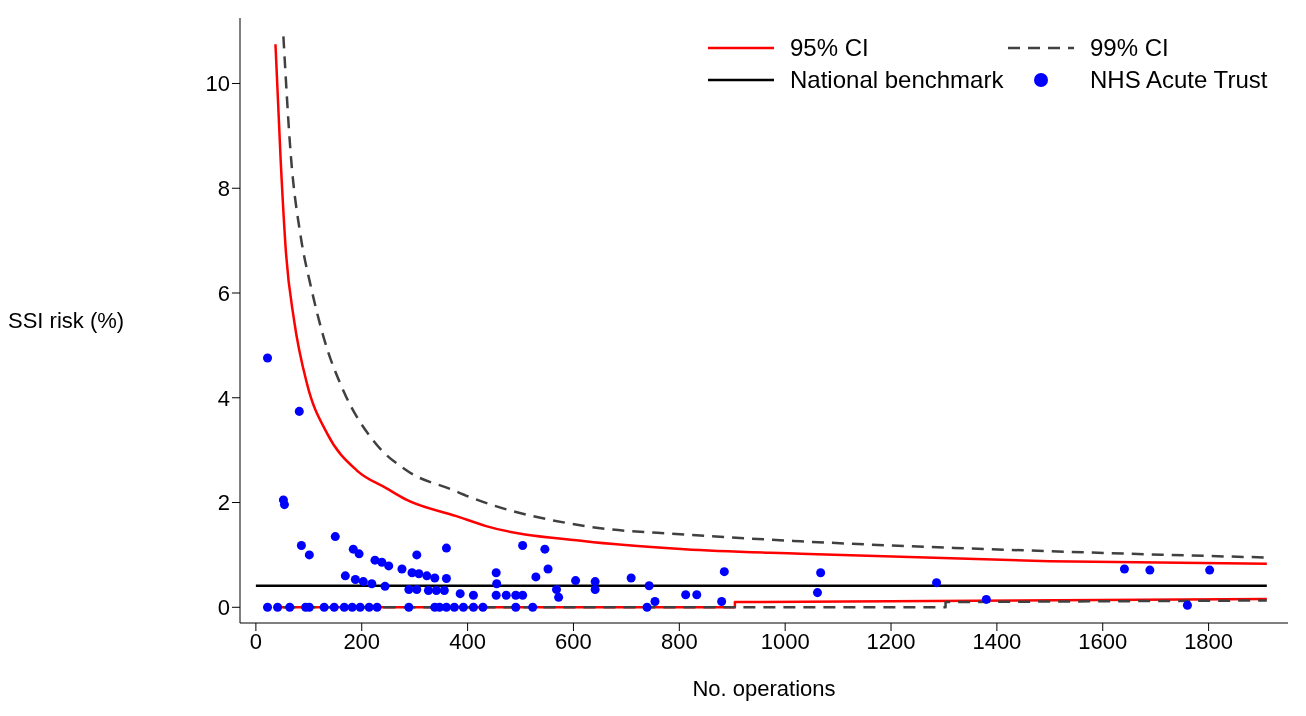 This screenshot has width=1306, height=716. I want to click on legend-label: 99% CI, so click(1129, 48).